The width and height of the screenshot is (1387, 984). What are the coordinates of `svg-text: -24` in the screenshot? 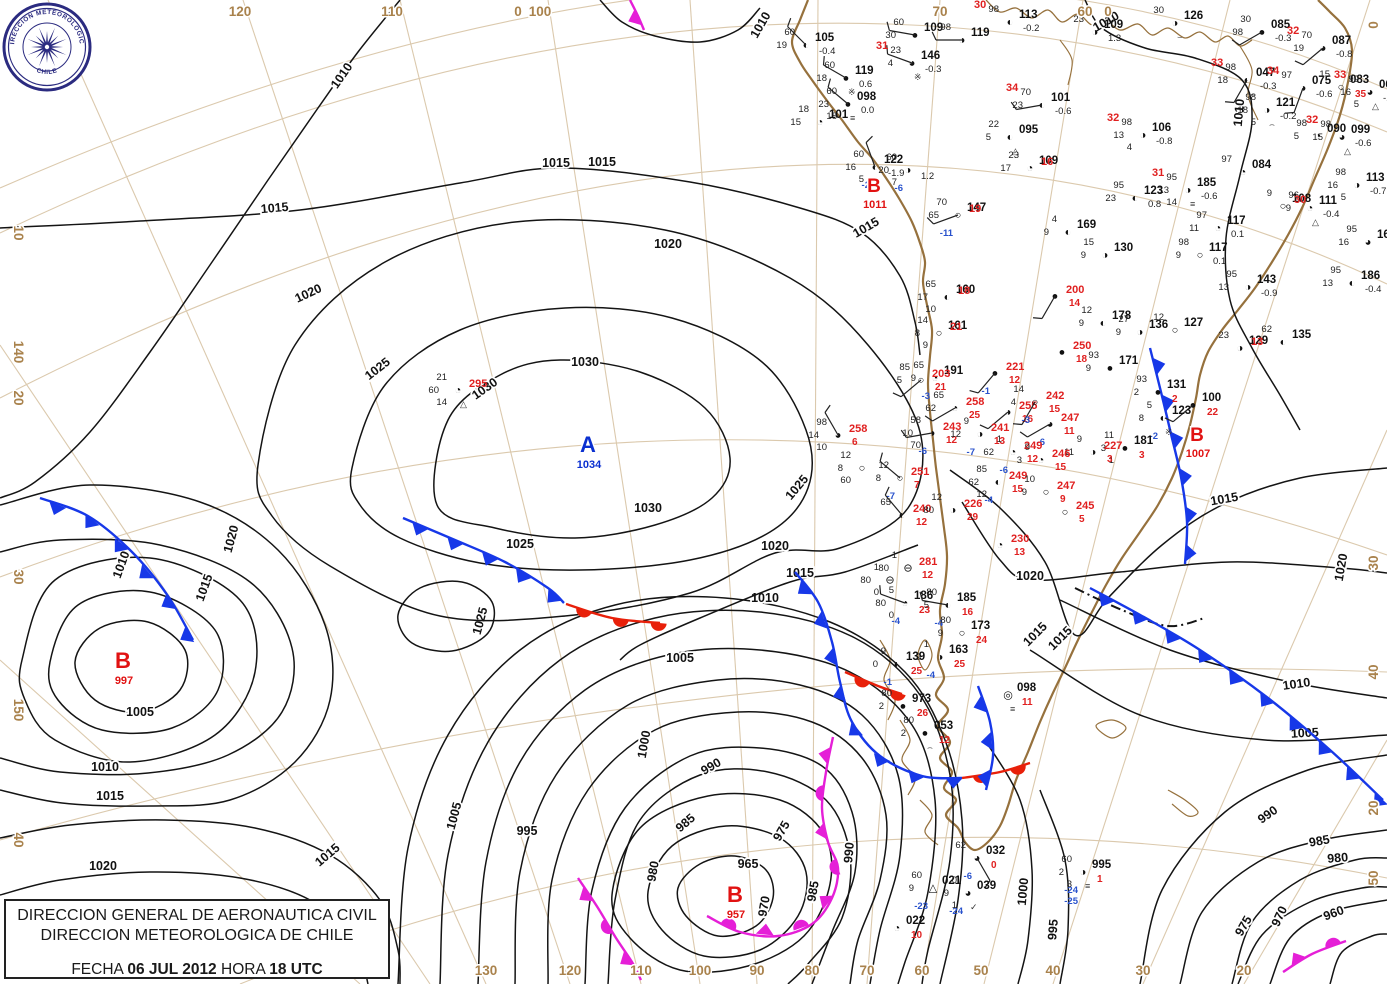 It's located at (1071, 890).